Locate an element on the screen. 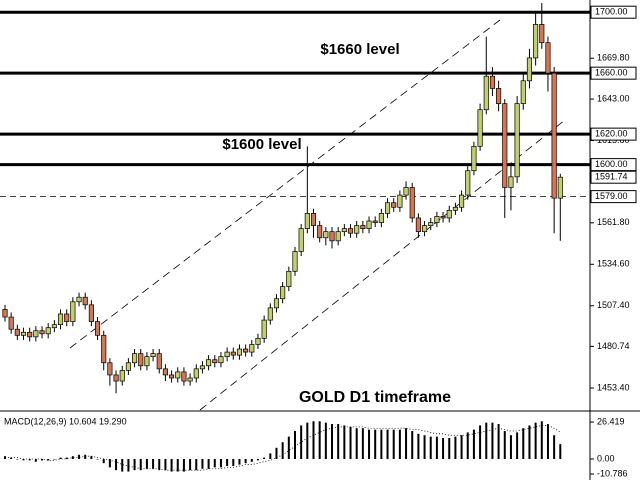  y-tick-label: 1534.60 is located at coordinates (613, 264).